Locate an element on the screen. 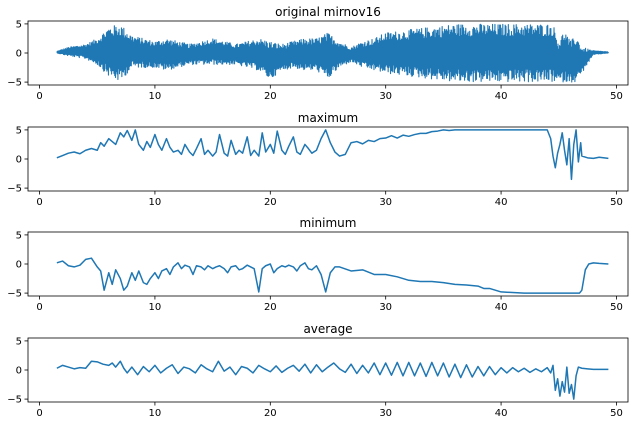  axes-frame is located at coordinates (328, 264).